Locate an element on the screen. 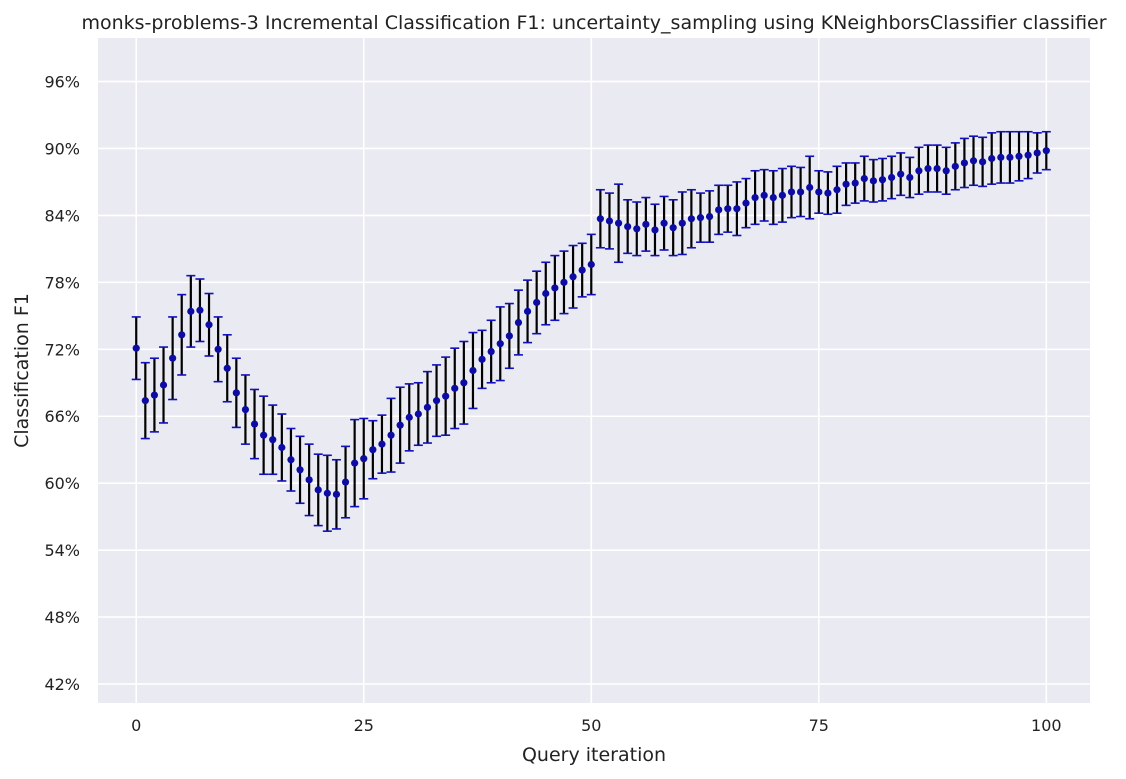 The width and height of the screenshot is (1126, 779). x-axis-ticks: 0 25 50 75 100 is located at coordinates (596, 725).